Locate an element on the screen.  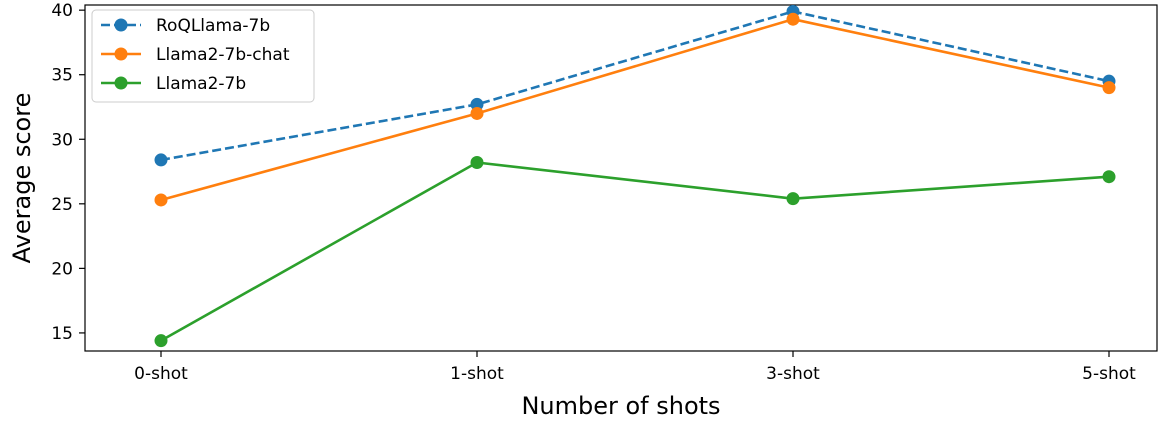
x-axis: 0-shot 1-shot 3-shot 5-shot is located at coordinates (635, 367).